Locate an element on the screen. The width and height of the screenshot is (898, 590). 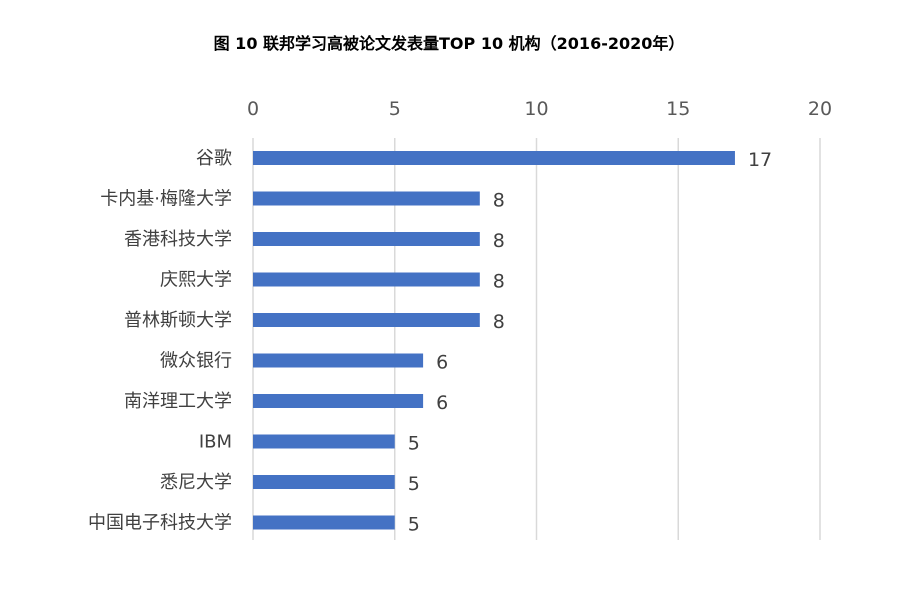
data-label: 17 is located at coordinates (760, 160).